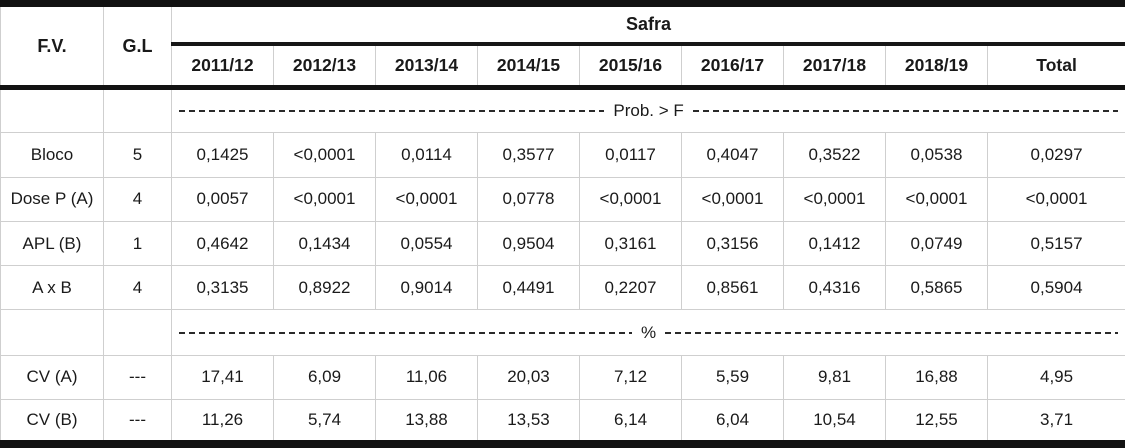 The width and height of the screenshot is (1125, 448). Describe the element at coordinates (324, 377) in the screenshot. I see `value-cell: 6,09` at that location.